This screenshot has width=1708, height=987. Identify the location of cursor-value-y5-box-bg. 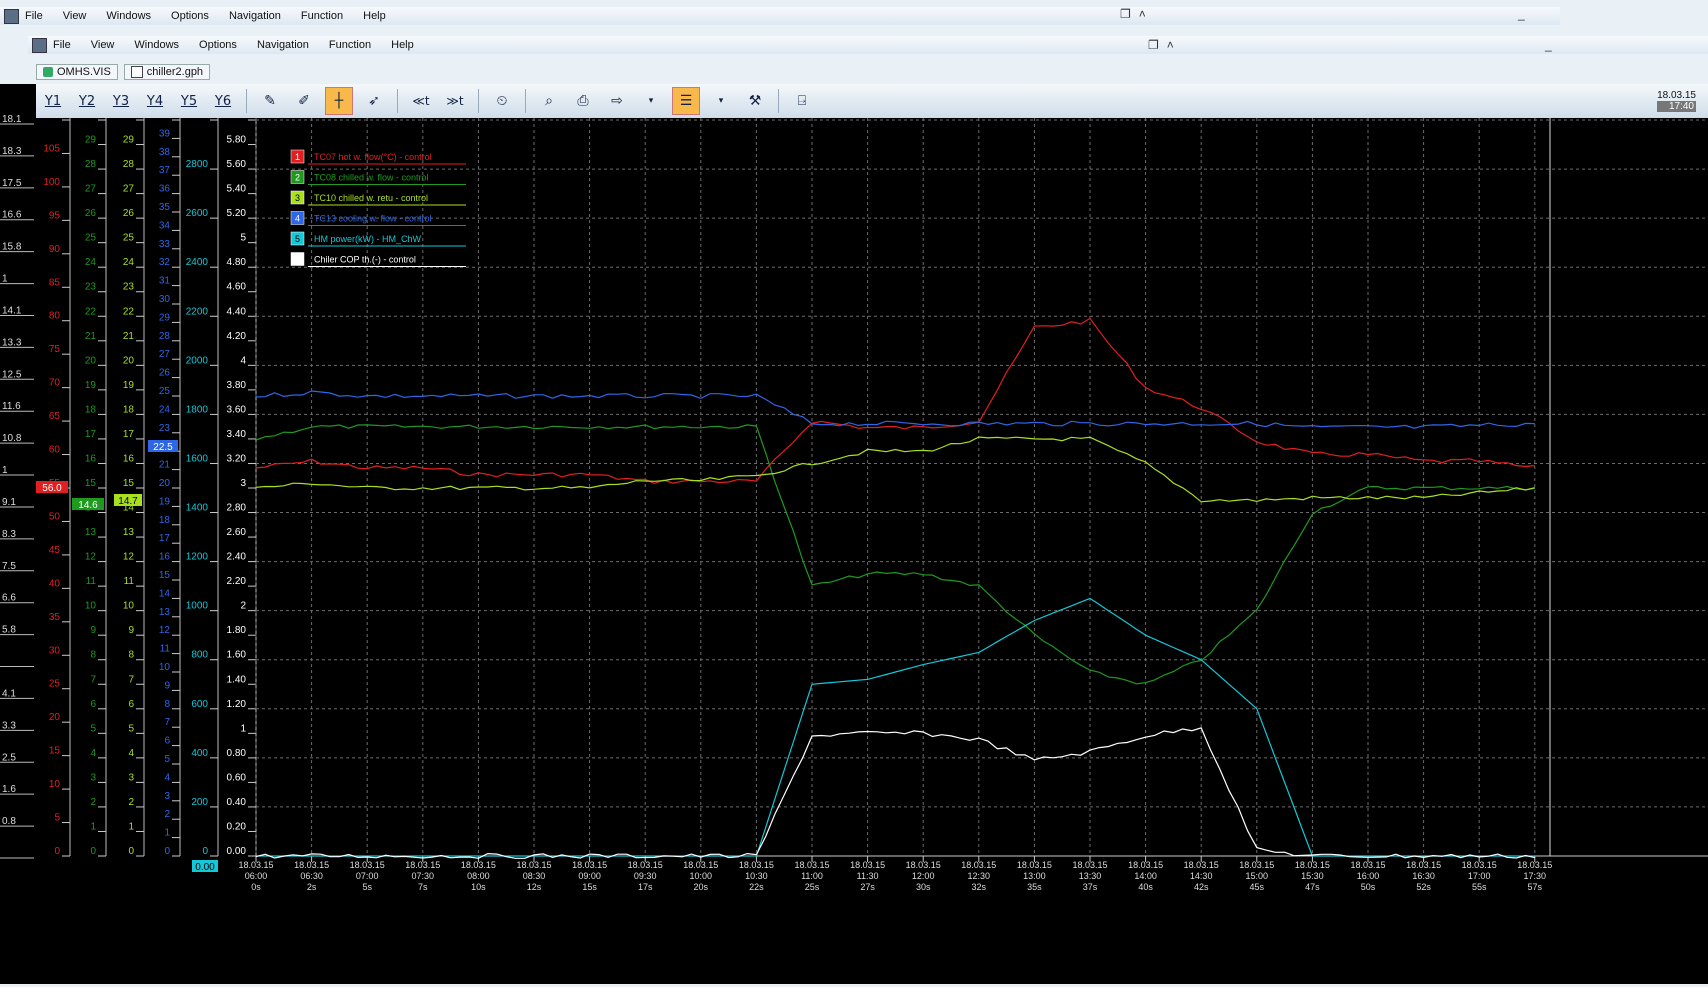
(205, 866).